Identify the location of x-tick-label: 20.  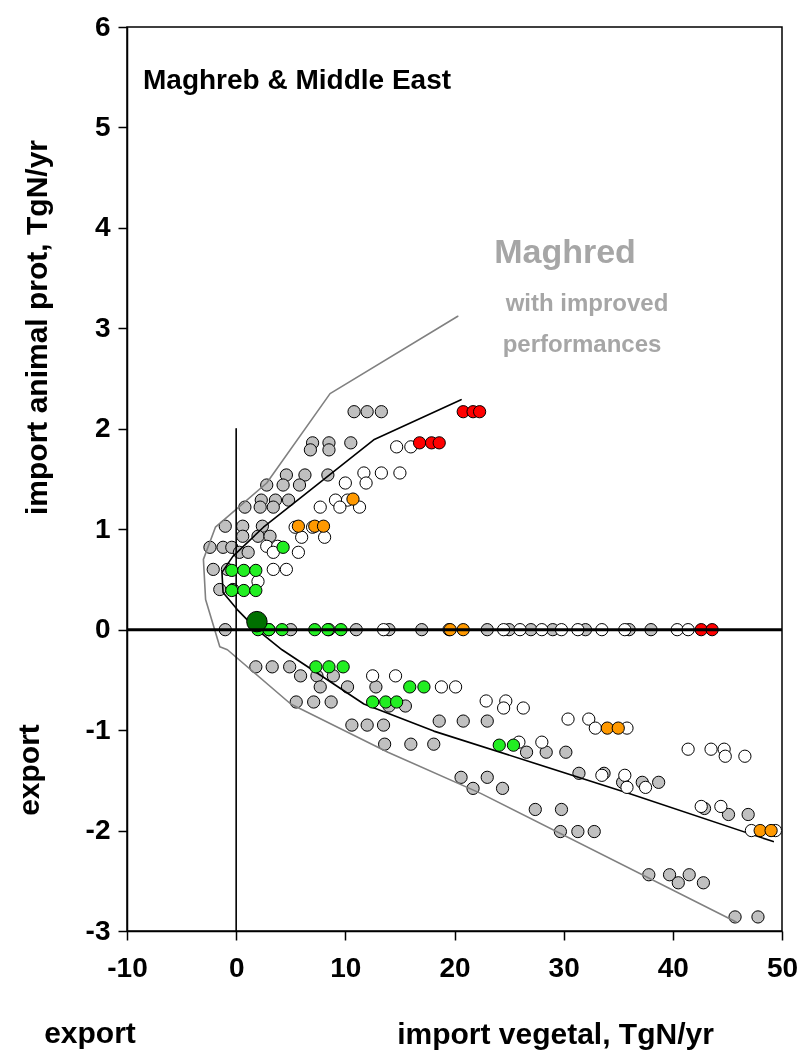
(455, 967).